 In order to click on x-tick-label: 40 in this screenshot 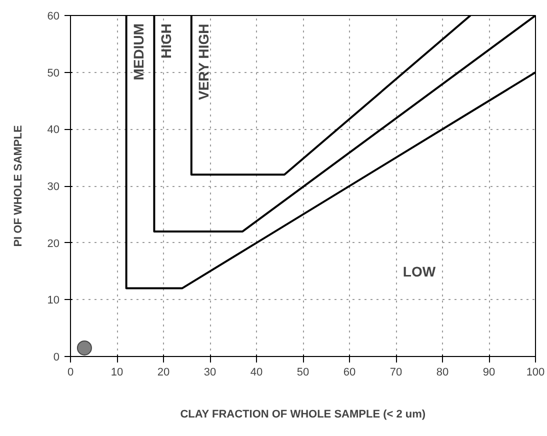, I will do `click(256, 372)`.